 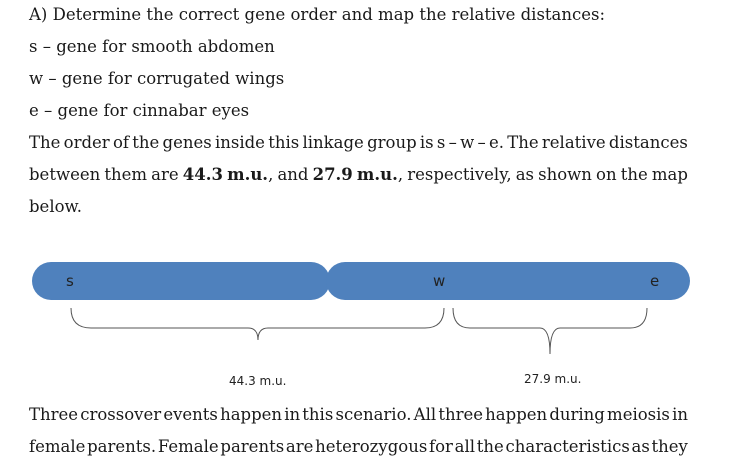 What do you see at coordinates (284, 142) in the screenshot?
I see `order-line1-word: this` at bounding box center [284, 142].